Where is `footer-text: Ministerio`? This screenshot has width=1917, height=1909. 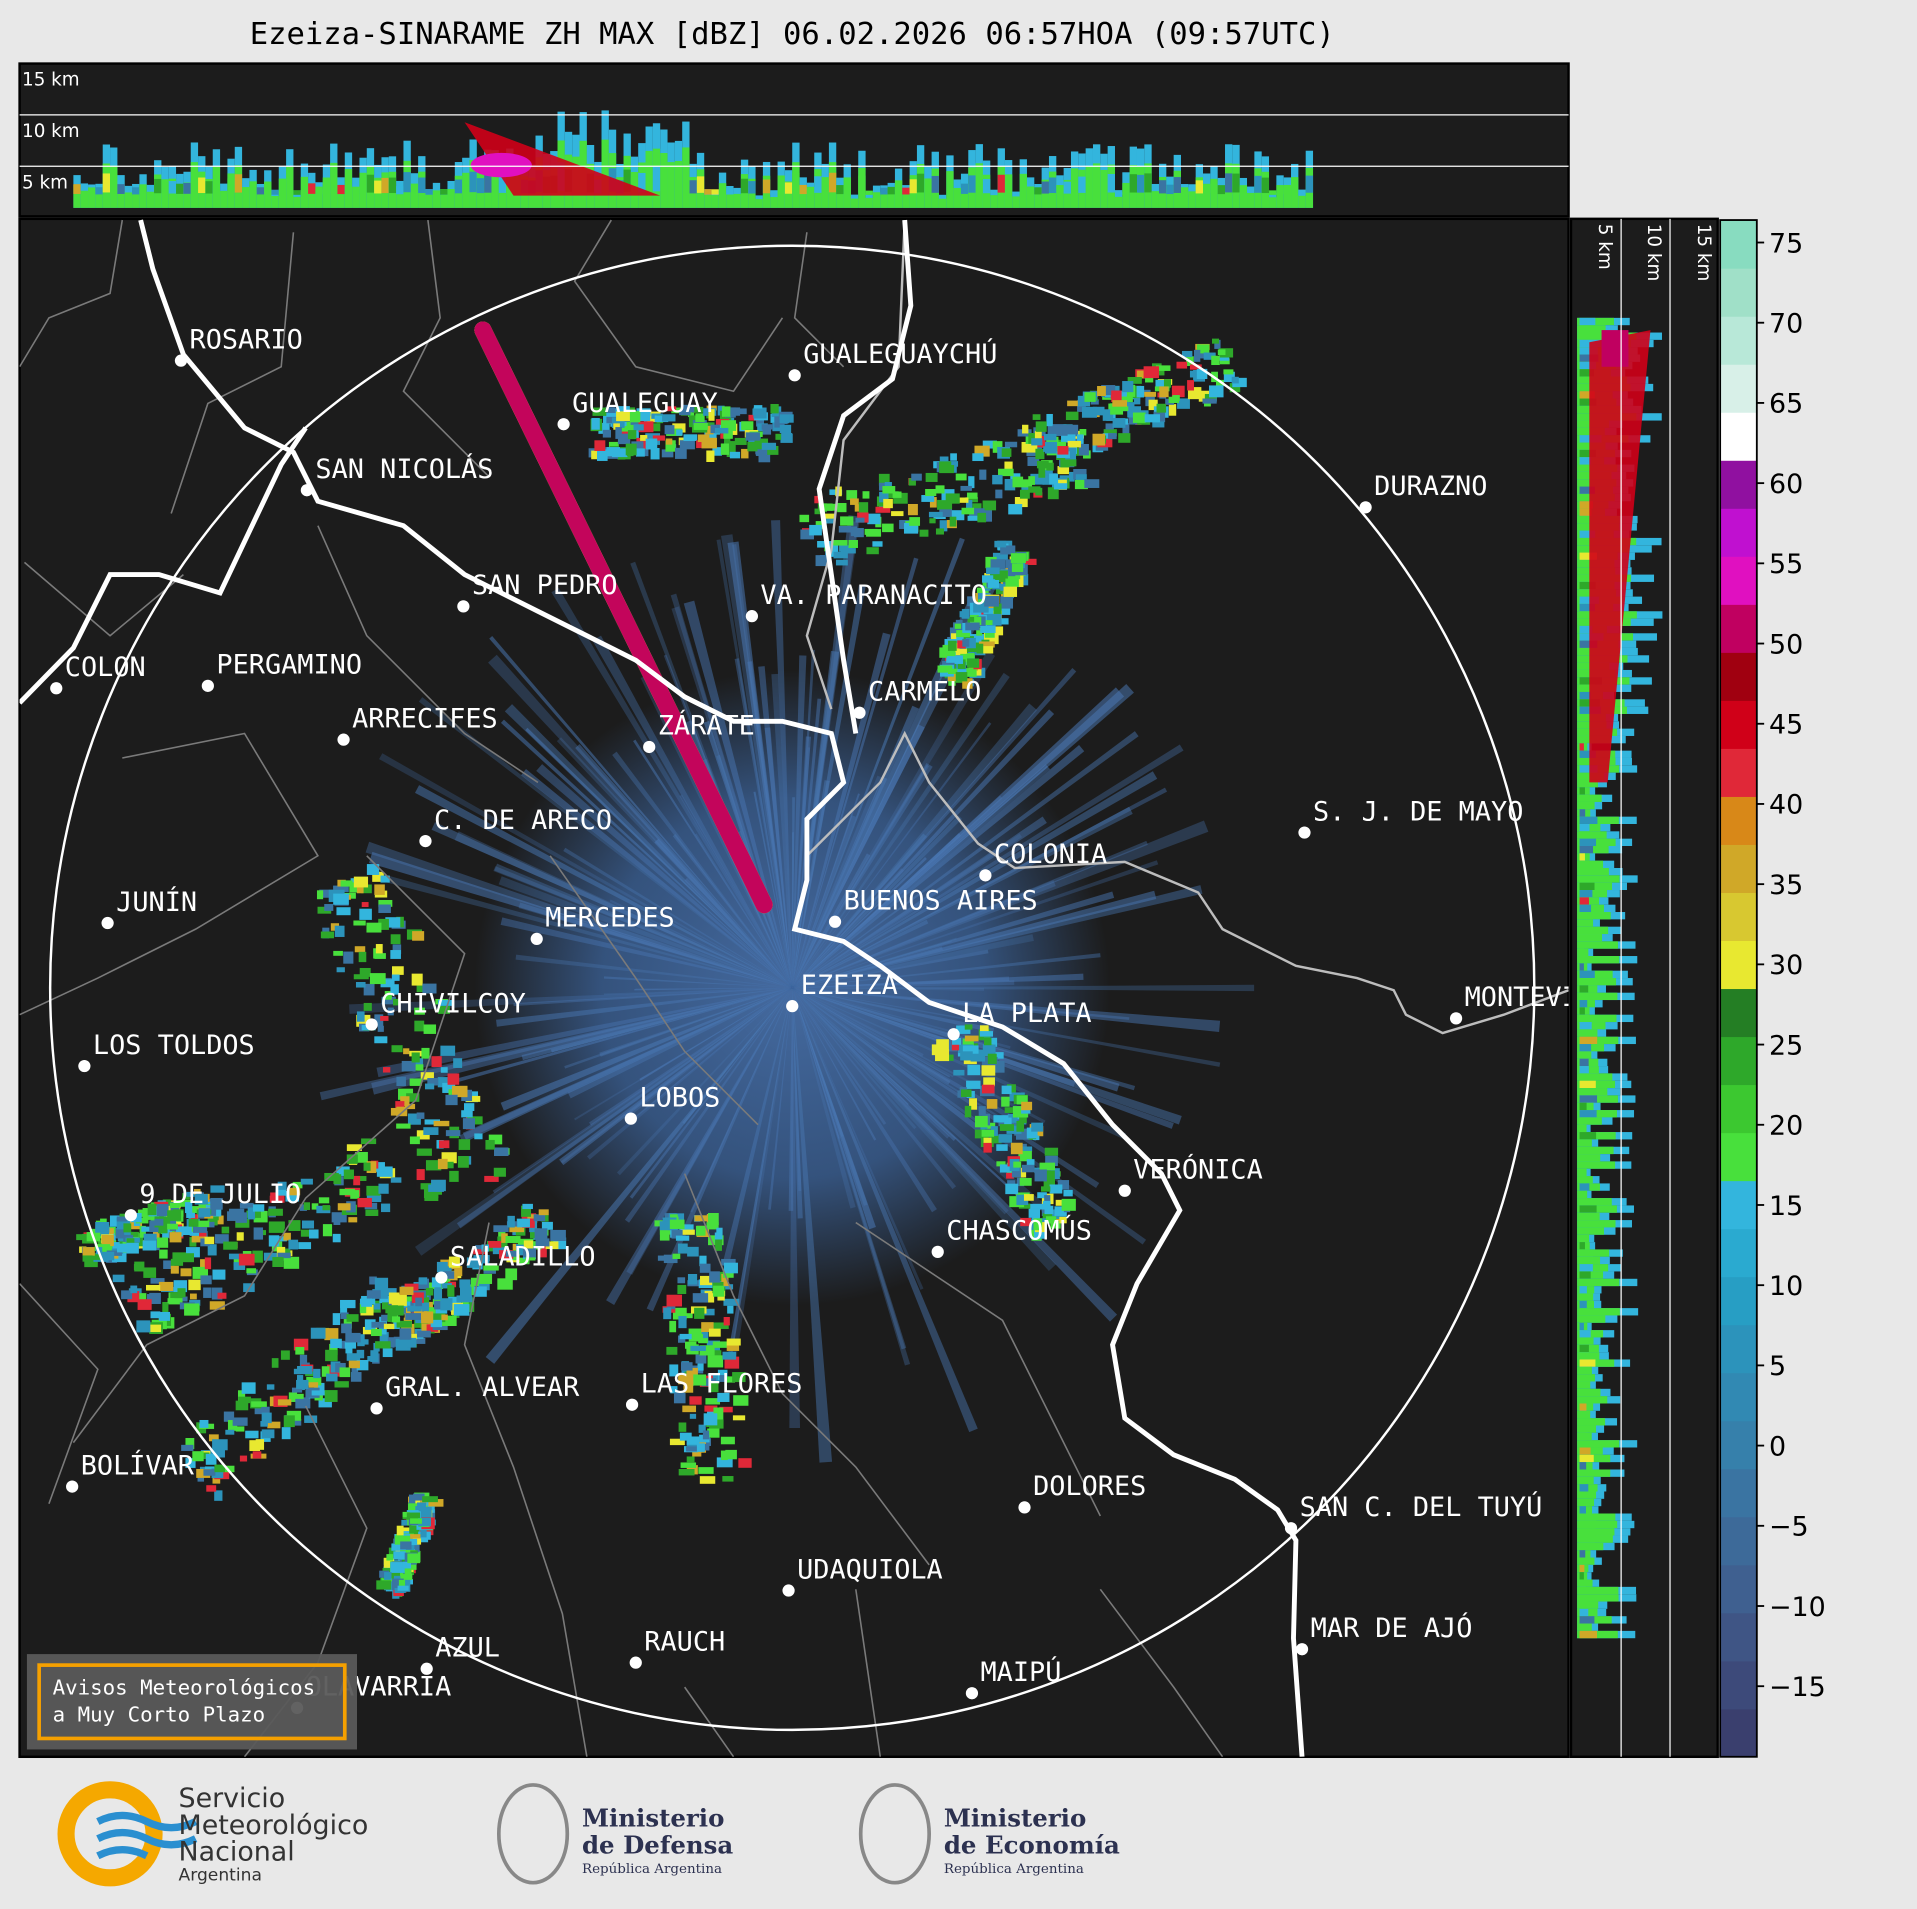 footer-text: Ministerio is located at coordinates (1015, 1817).